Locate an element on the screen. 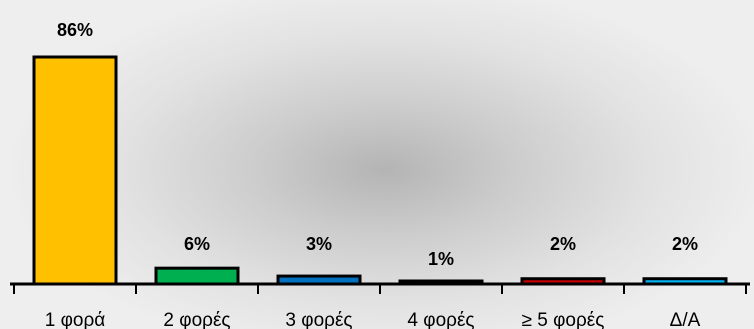 This screenshot has width=754, height=329. data-label-2: 6% is located at coordinates (197, 244).